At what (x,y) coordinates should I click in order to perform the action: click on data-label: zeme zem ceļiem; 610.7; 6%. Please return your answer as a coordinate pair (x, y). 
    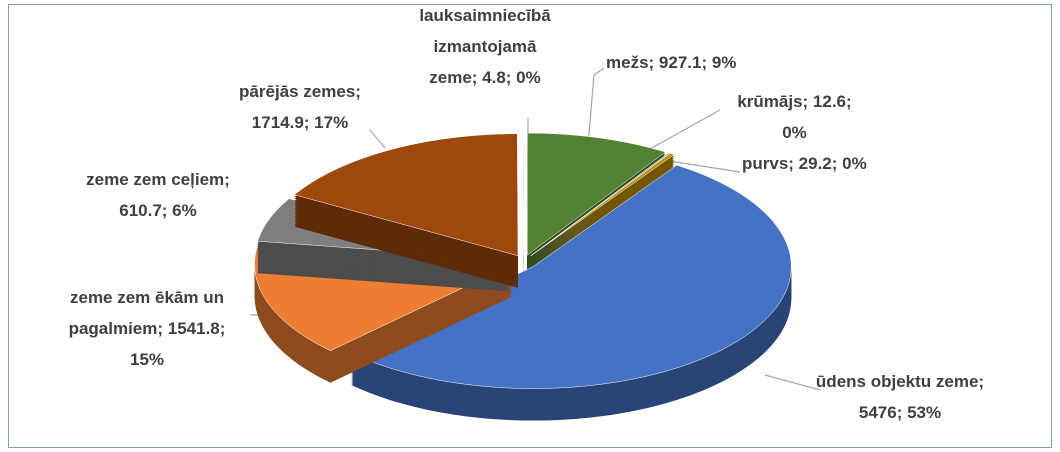
    Looking at the image, I should click on (158, 195).